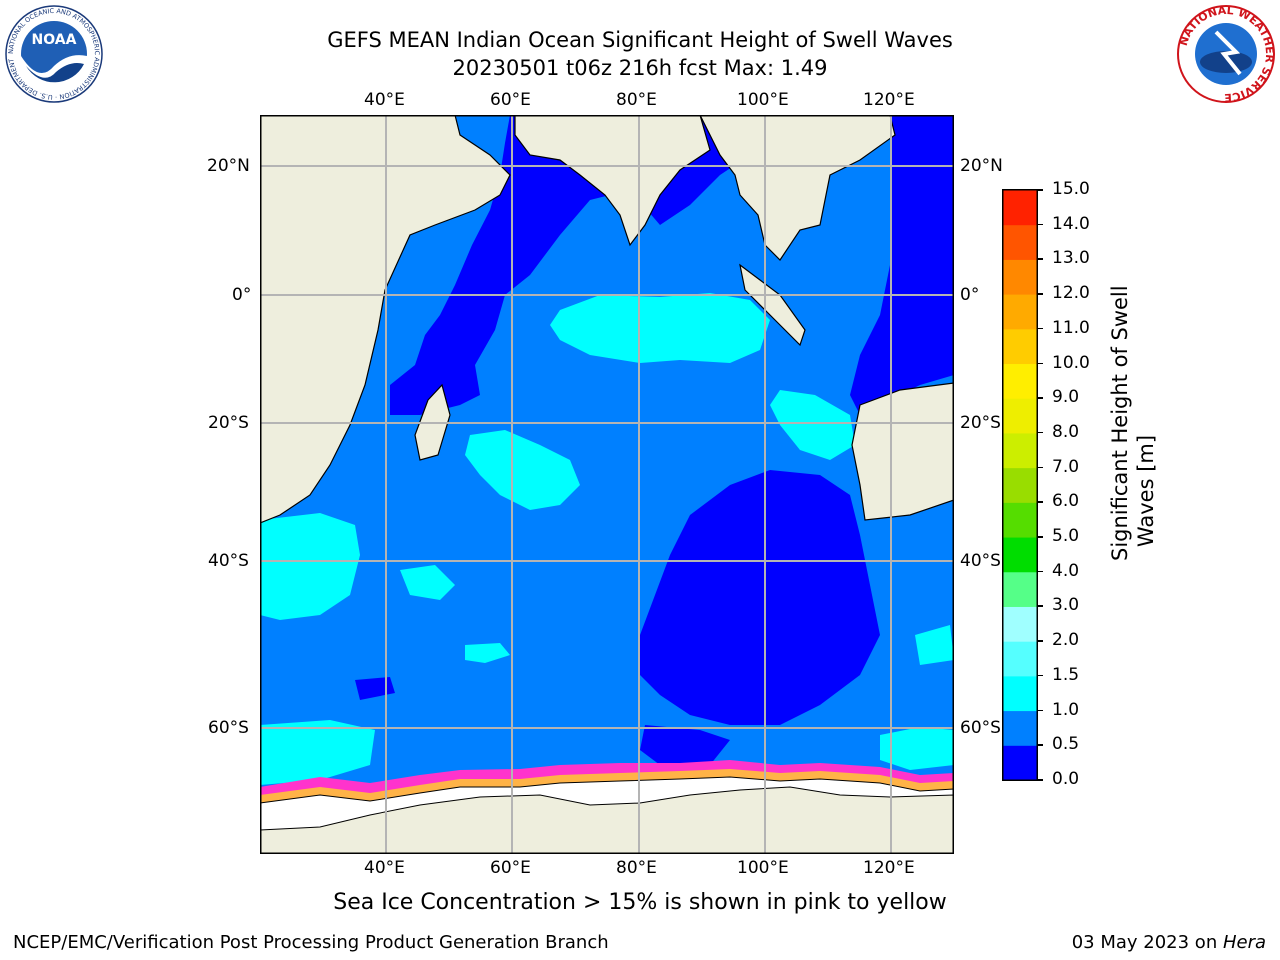  I want to click on colorbar-tick-label: 1.5, so click(1066, 674).